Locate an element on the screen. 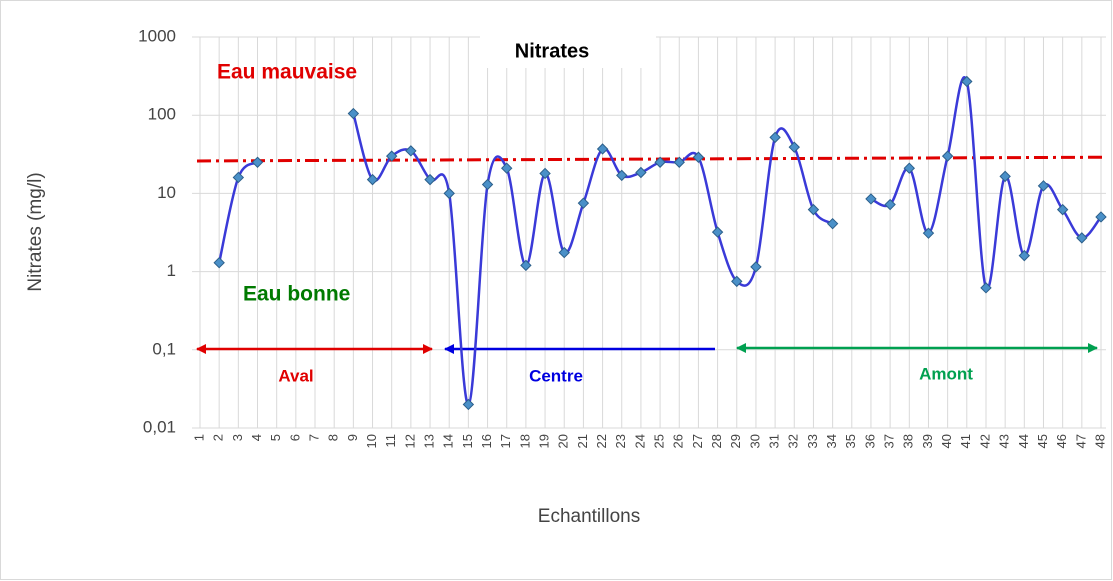  x-tick-label: 27 is located at coordinates (697, 441).